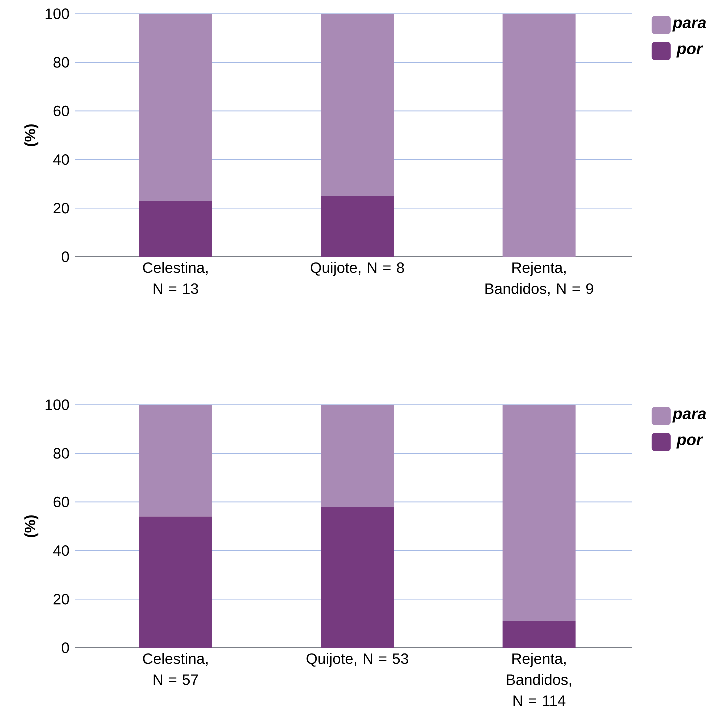 This screenshot has height=725, width=725. Describe the element at coordinates (540, 279) in the screenshot. I see `x-tick-label: Rejenta, Bandidos, N = 9` at that location.